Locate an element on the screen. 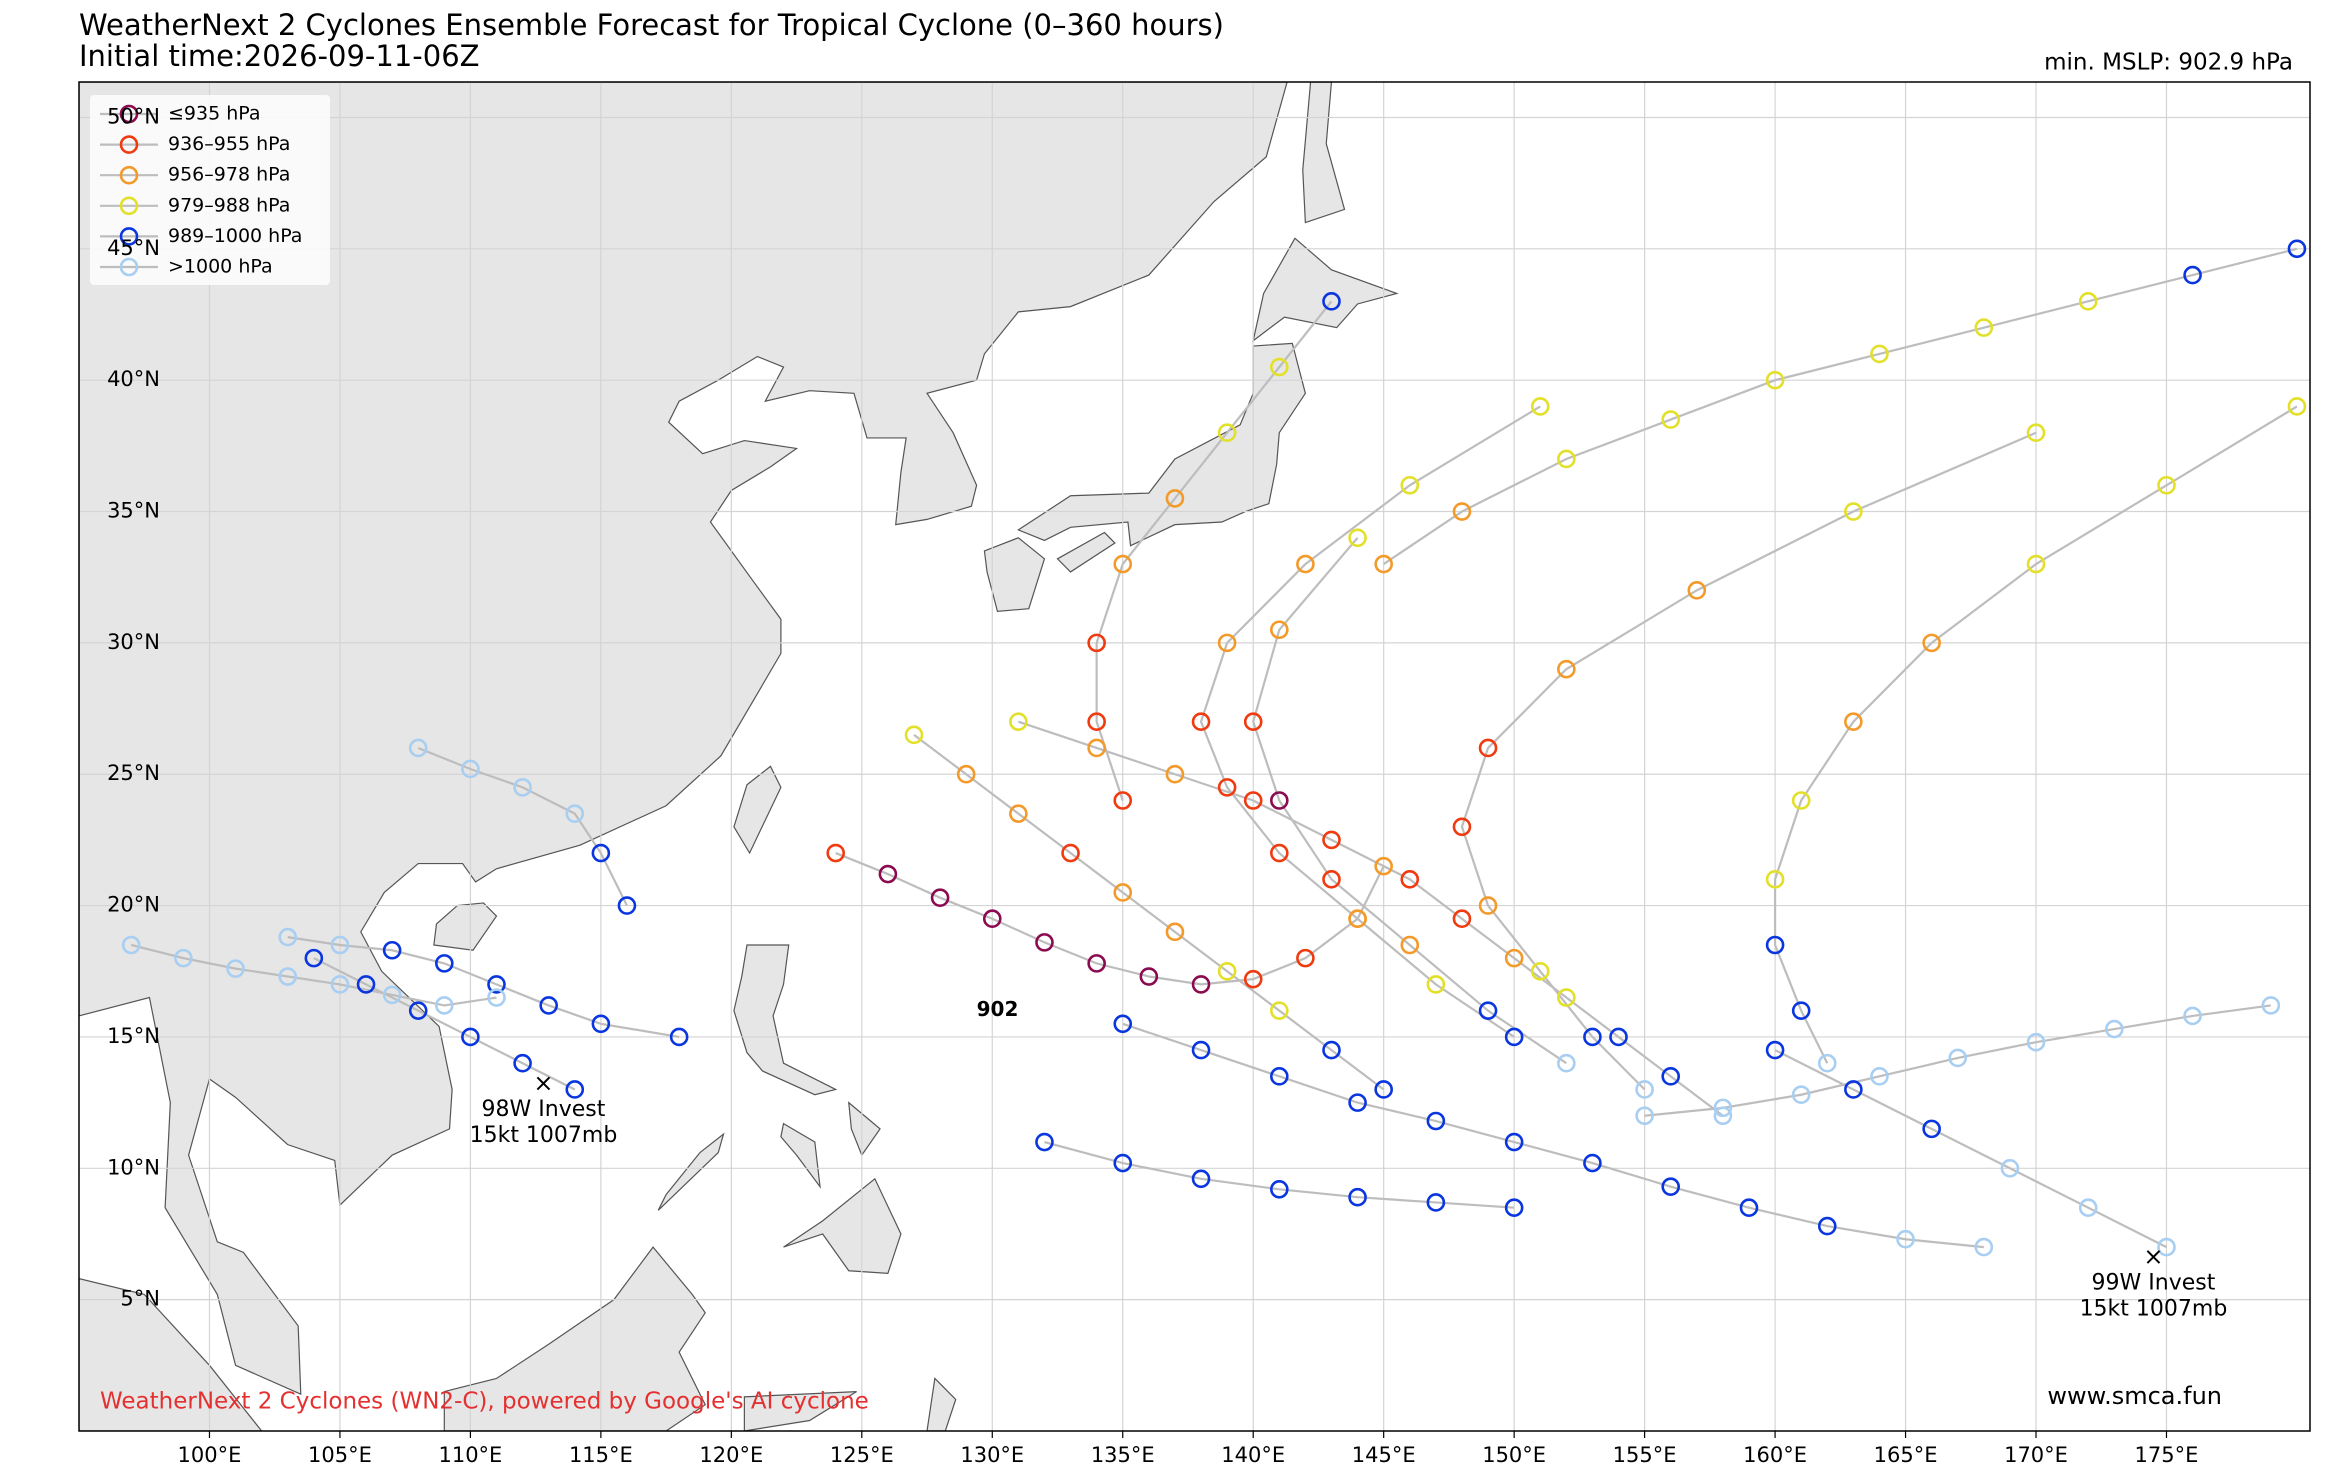 Image resolution: width=2325 pixels, height=1477 pixels. invest-name: 99W Invest is located at coordinates (2154, 1283).